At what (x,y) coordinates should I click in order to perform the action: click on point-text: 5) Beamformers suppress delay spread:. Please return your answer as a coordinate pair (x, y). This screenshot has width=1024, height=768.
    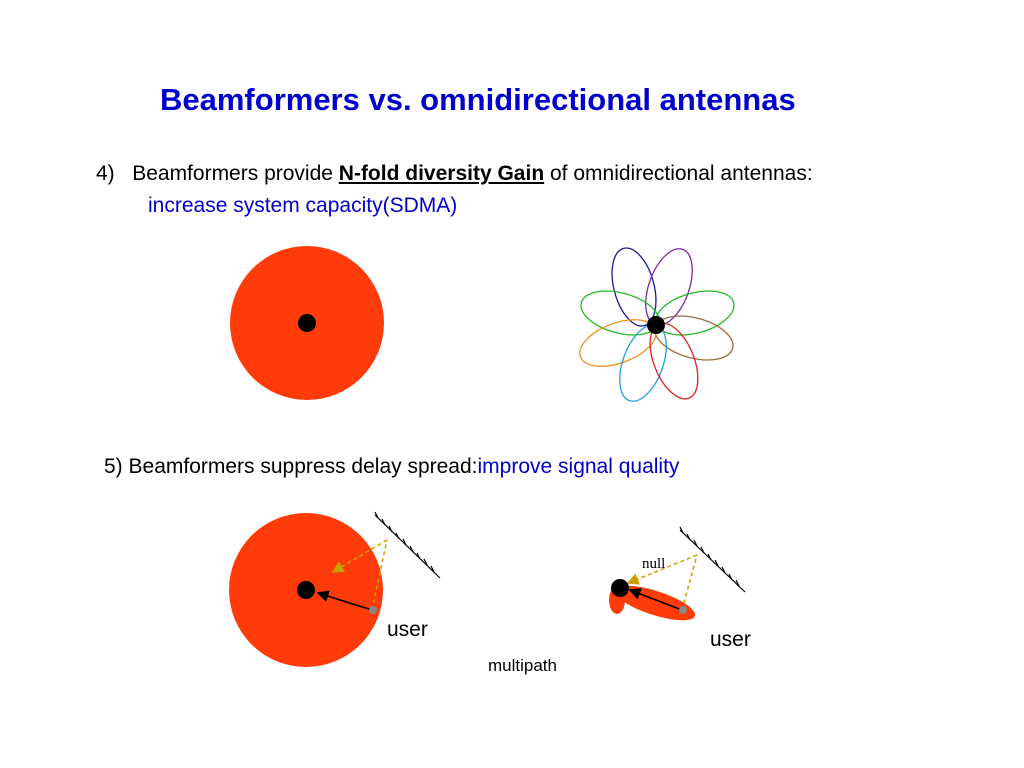
    Looking at the image, I should click on (291, 466).